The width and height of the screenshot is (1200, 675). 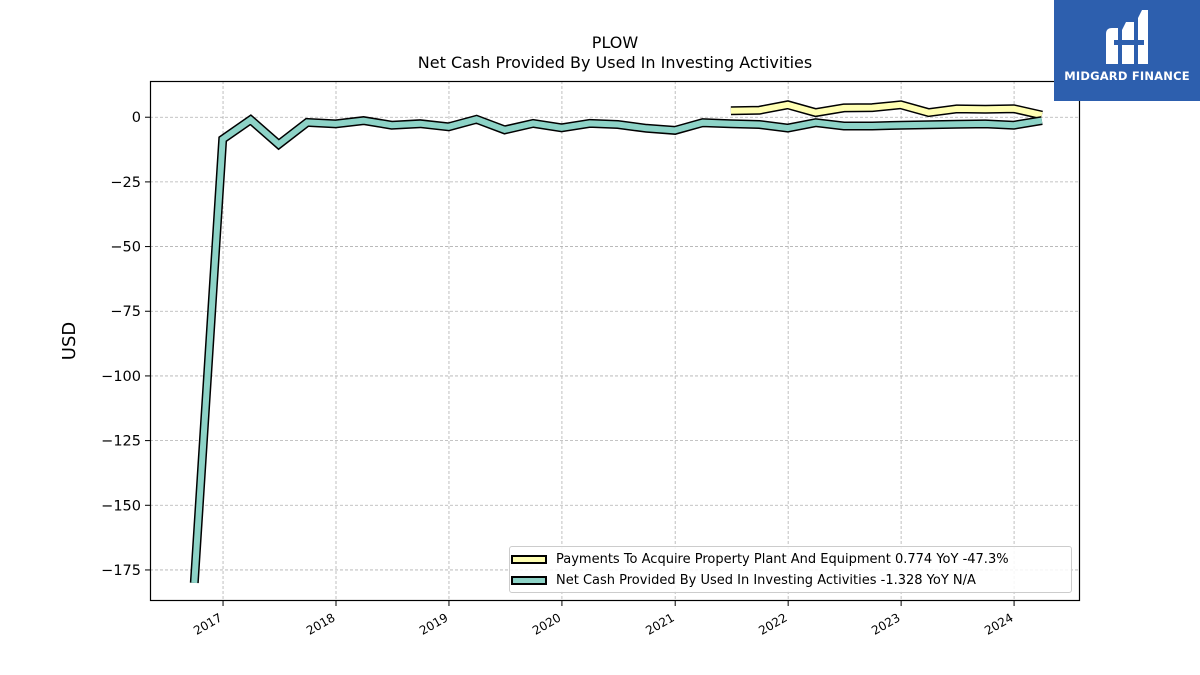 What do you see at coordinates (320, 623) in the screenshot?
I see `x-tick-label: 2018` at bounding box center [320, 623].